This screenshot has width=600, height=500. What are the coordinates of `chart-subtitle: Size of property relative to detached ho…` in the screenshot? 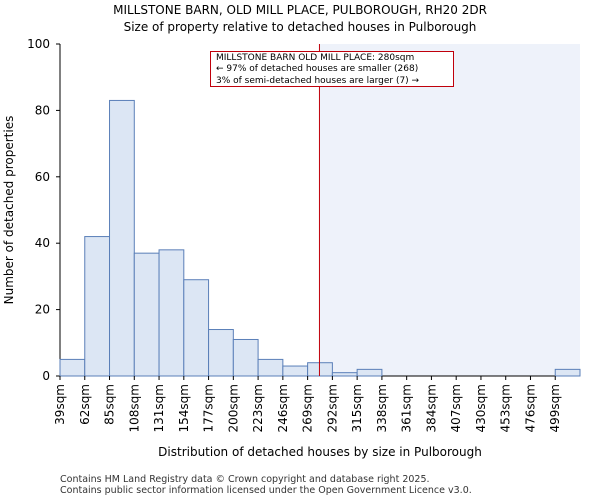 It's located at (300, 27).